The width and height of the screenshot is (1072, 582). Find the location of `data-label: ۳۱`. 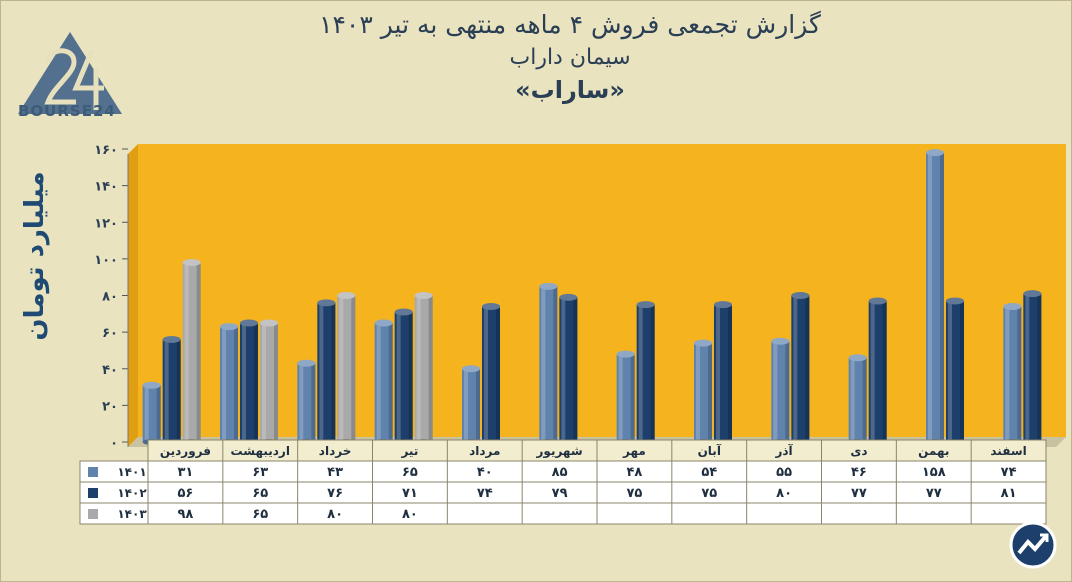

data-label: ۳۱ is located at coordinates (185, 472).